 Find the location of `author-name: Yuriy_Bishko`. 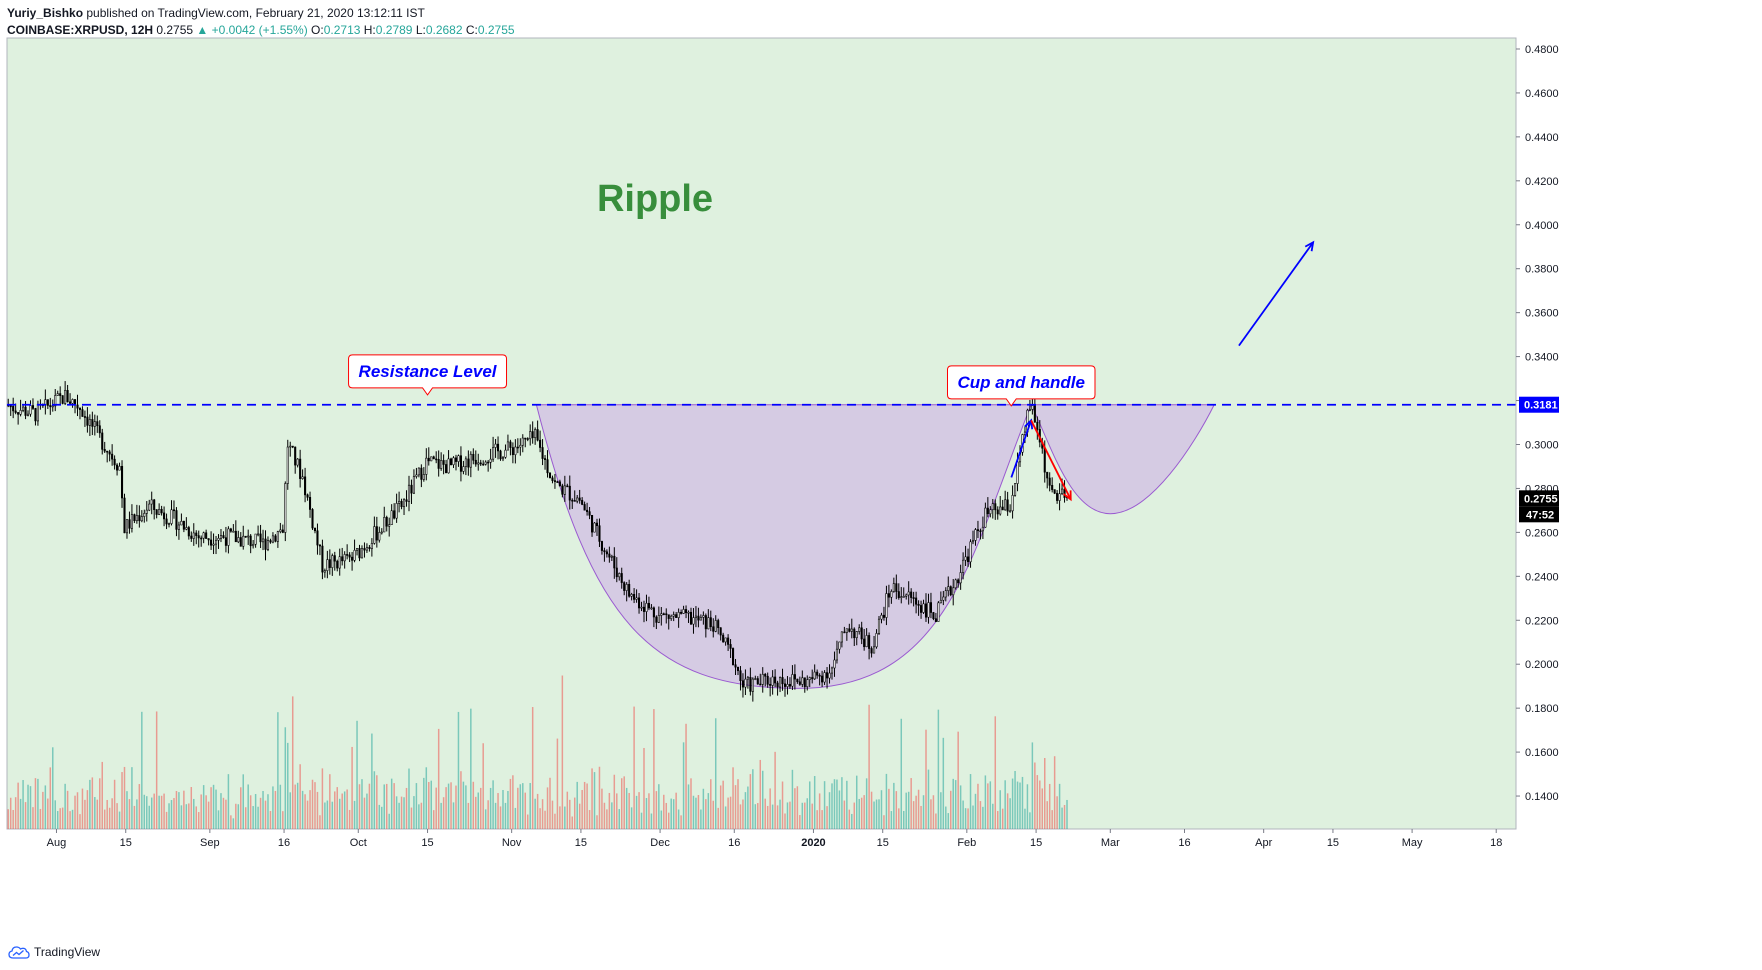

author-name: Yuriy_Bishko is located at coordinates (45, 13).